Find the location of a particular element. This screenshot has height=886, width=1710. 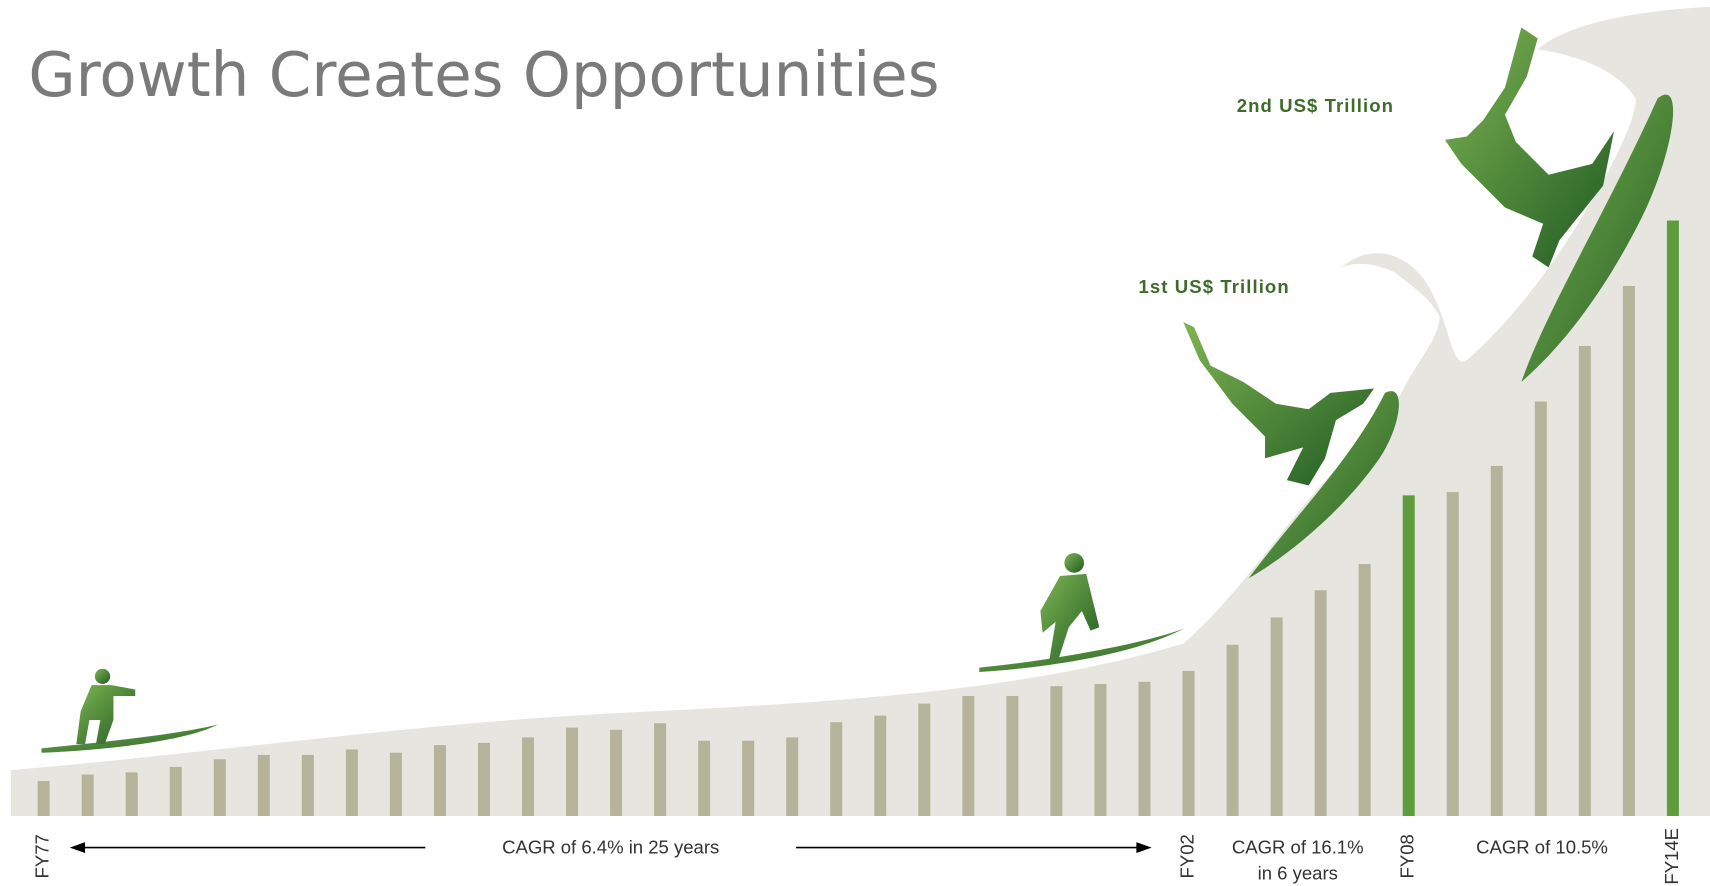

x-tick-label: FY08 is located at coordinates (1407, 856).